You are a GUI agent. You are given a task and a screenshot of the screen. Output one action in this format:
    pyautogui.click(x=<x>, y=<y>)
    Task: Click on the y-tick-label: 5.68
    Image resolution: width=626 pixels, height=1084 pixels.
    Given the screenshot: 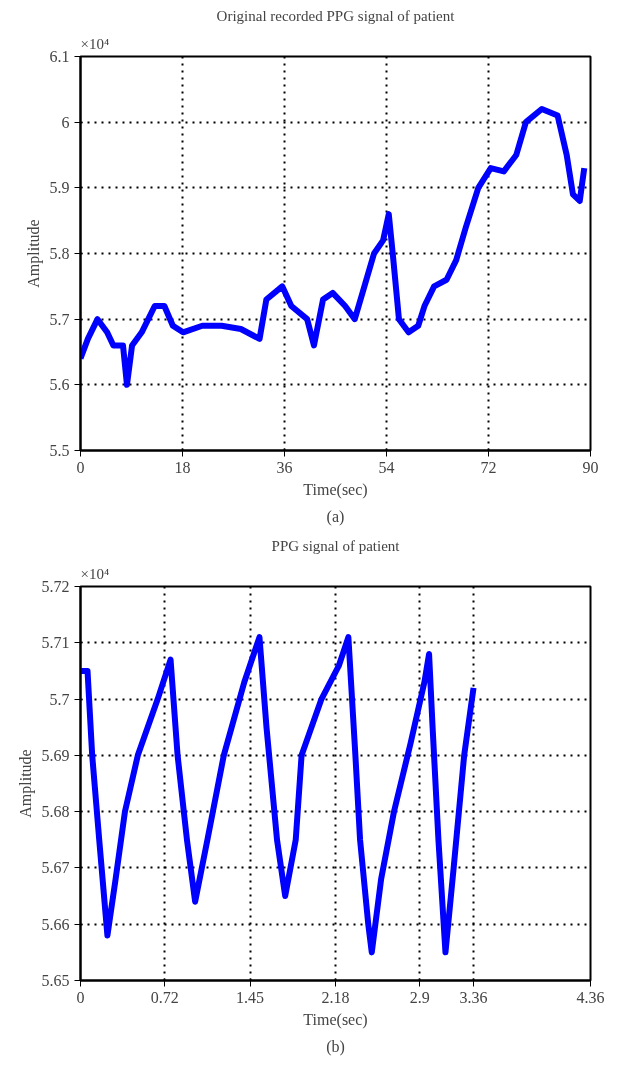 What is the action you would take?
    pyautogui.click(x=55, y=812)
    